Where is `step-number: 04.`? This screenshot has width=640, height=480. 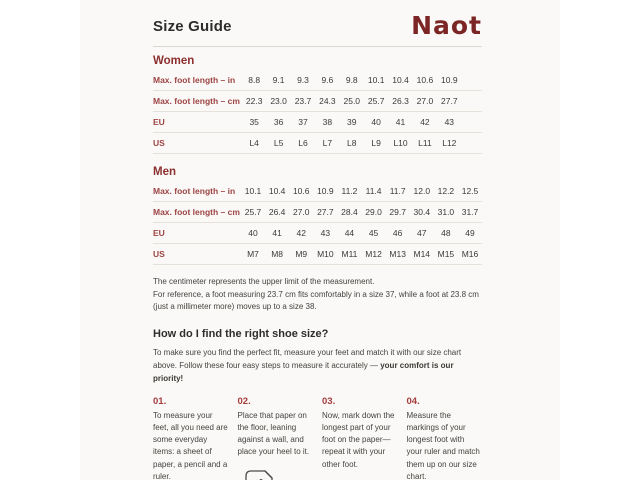
step-number: 04. is located at coordinates (413, 401).